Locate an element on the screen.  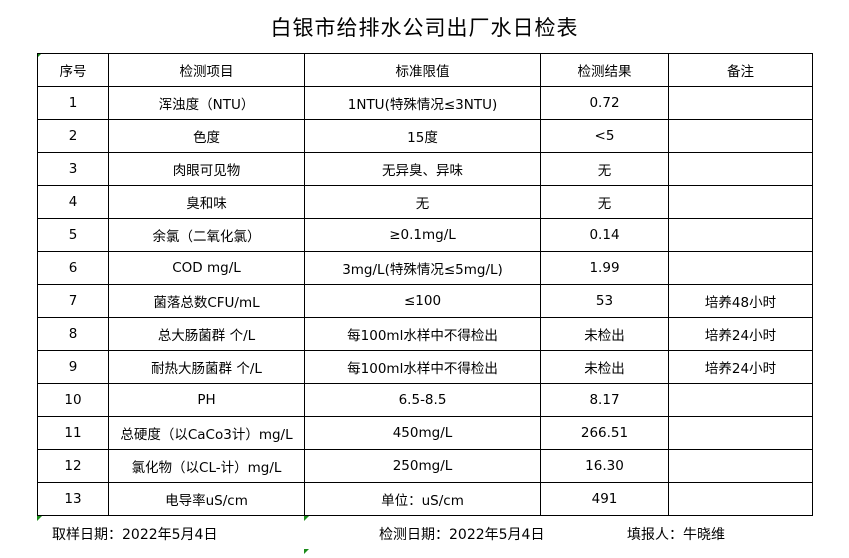
table-row: 9 耐热大肠菌群 个/L 每100ml水样中不得检出 未检出 培养24小时 is located at coordinates (425, 367).